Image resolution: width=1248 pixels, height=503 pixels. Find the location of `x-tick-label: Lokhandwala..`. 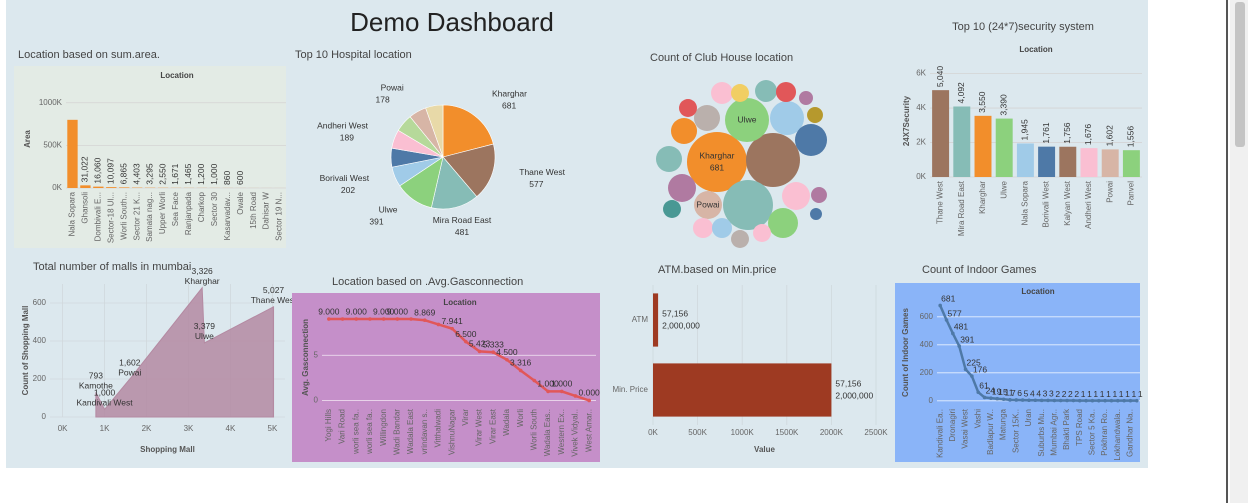

x-tick-label: Lokhandwala.. is located at coordinates (1117, 435).